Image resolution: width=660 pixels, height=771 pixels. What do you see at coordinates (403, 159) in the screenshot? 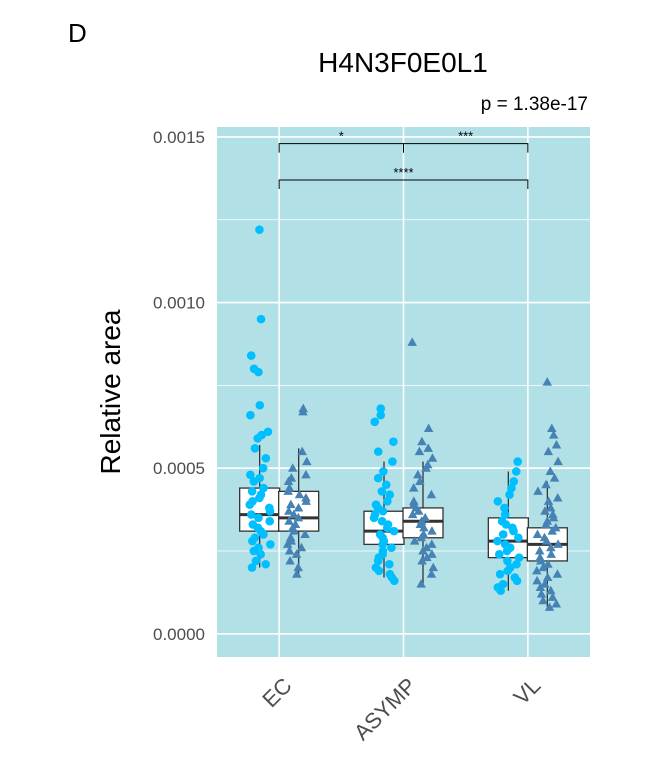
I see `significance-layer: * *******` at bounding box center [403, 159].